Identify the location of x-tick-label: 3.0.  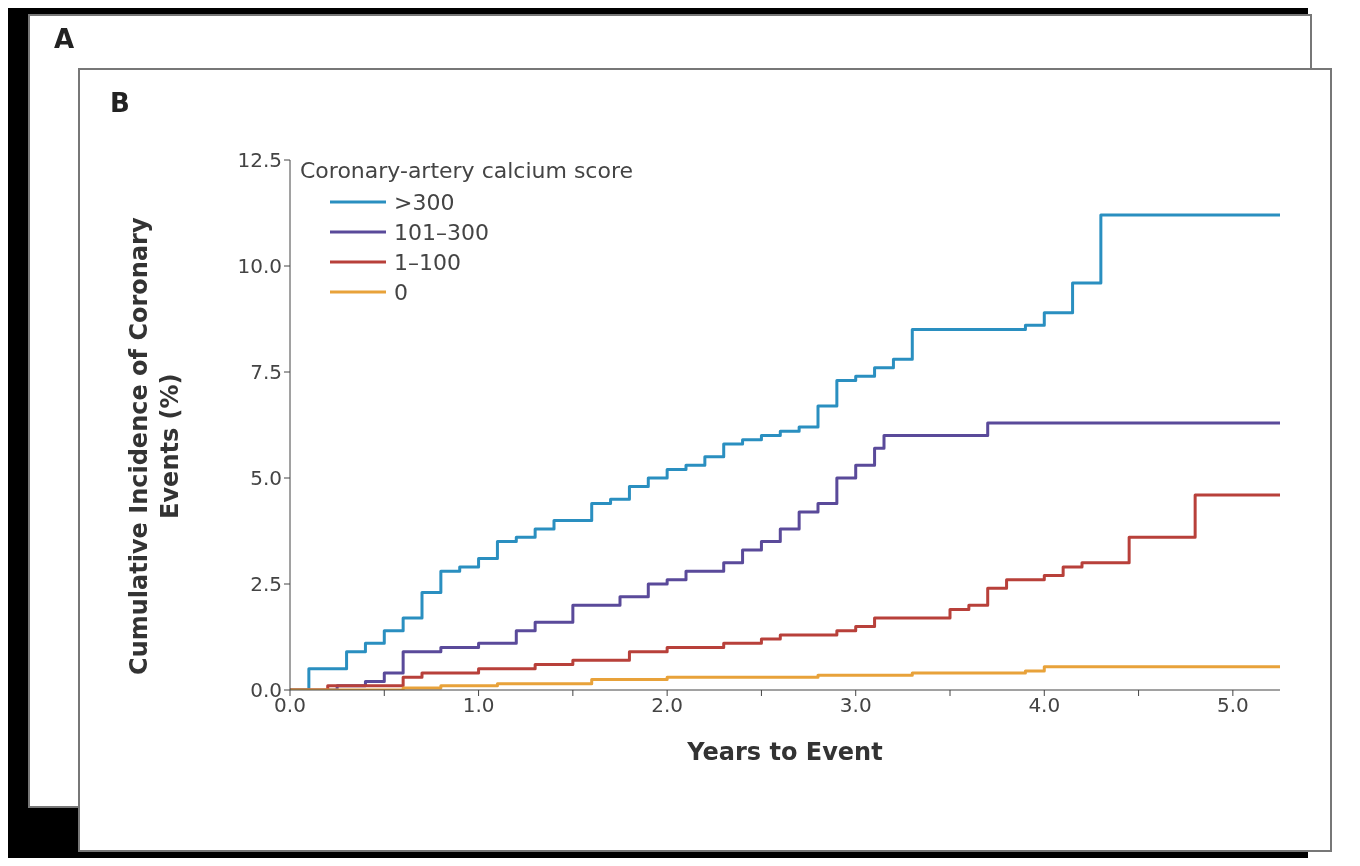
(855, 705).